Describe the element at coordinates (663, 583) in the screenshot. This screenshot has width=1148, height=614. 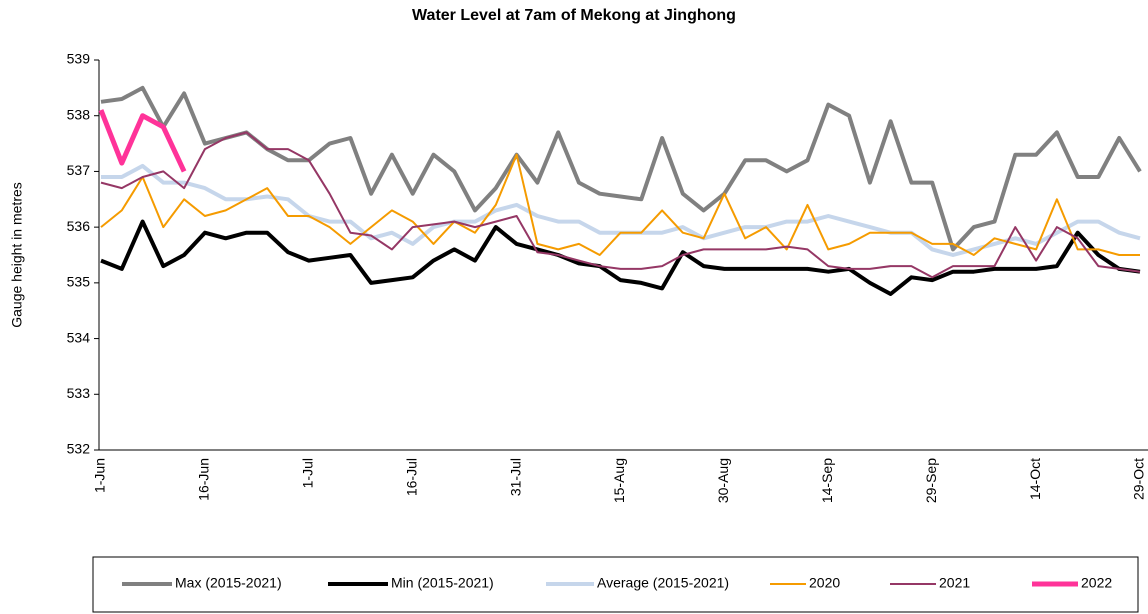
I see `legend-label: Average (2015-2021)` at that location.